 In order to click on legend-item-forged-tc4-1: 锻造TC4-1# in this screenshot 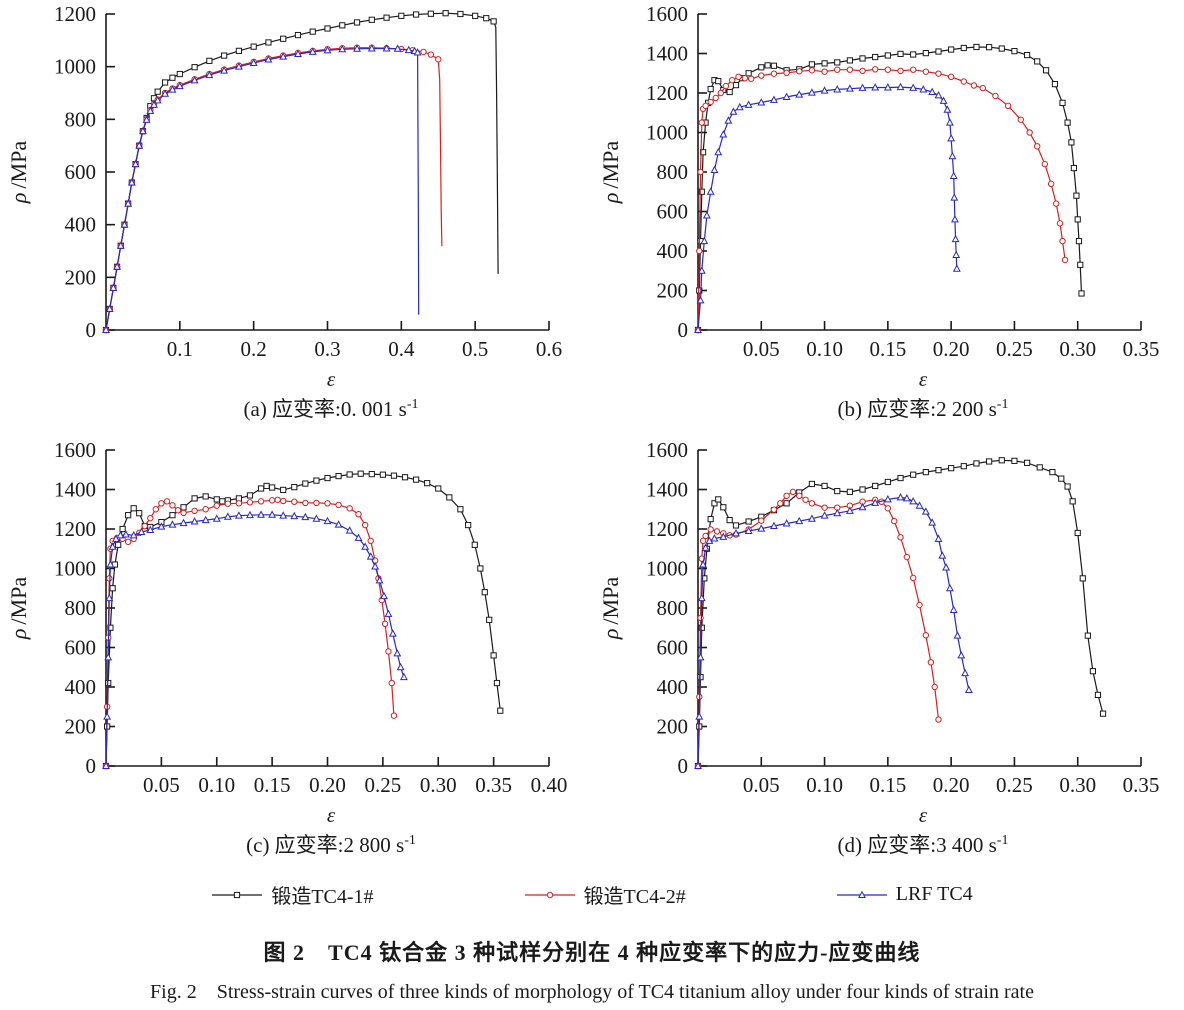, I will do `click(292, 894)`.